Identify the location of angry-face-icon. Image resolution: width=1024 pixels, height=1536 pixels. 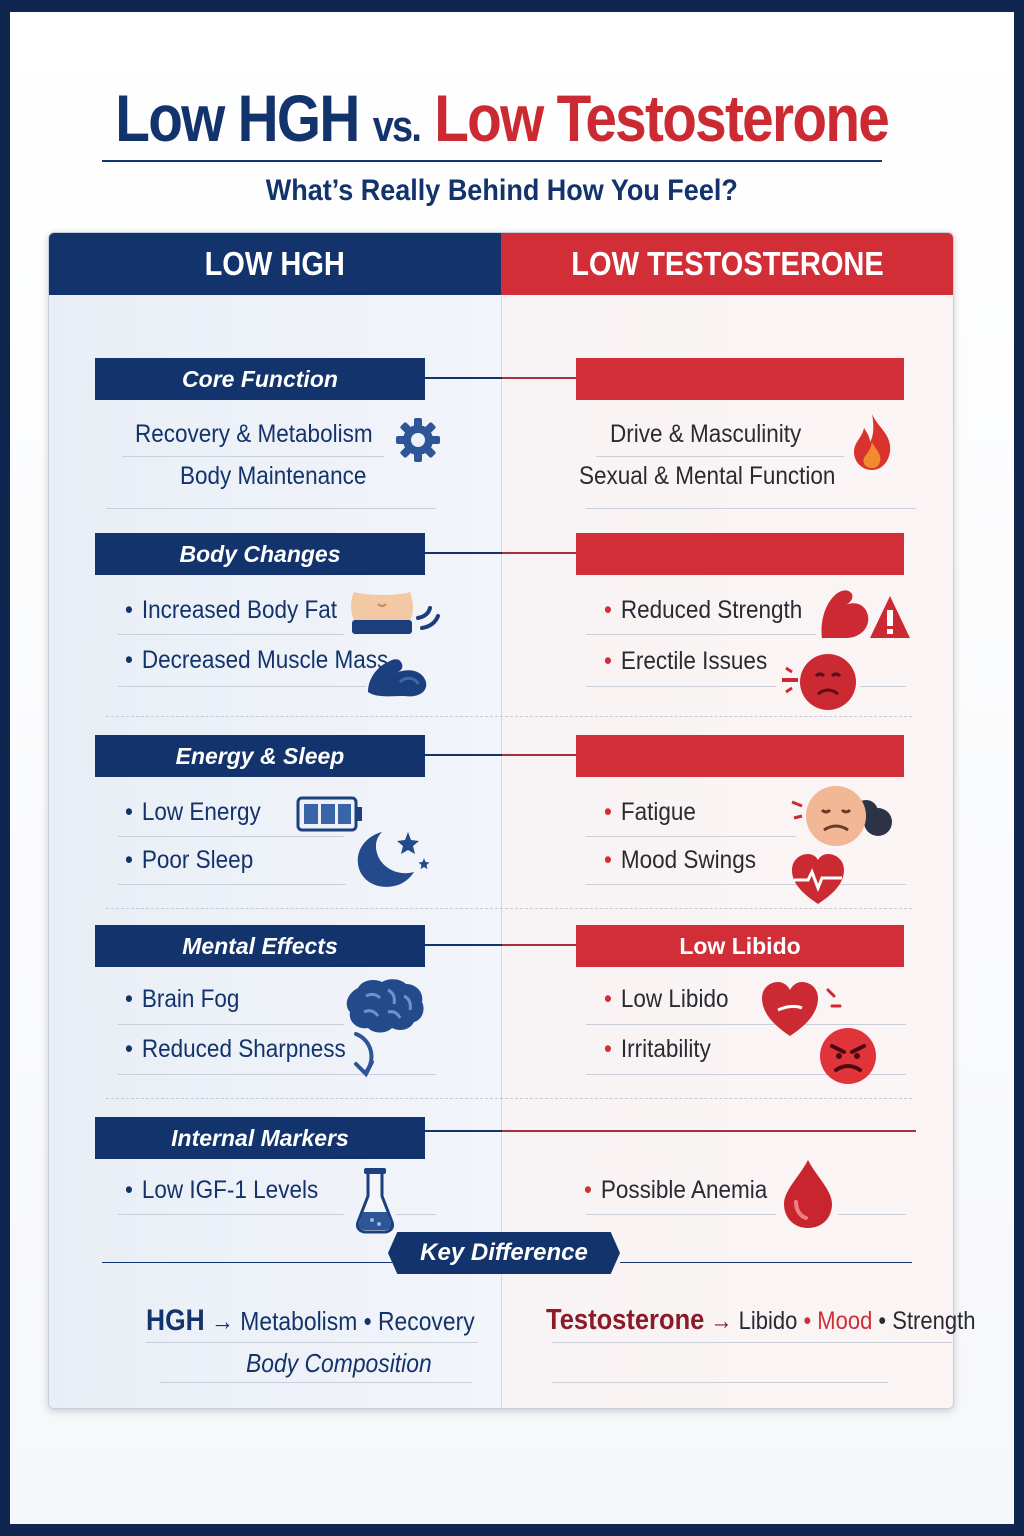
(848, 1056).